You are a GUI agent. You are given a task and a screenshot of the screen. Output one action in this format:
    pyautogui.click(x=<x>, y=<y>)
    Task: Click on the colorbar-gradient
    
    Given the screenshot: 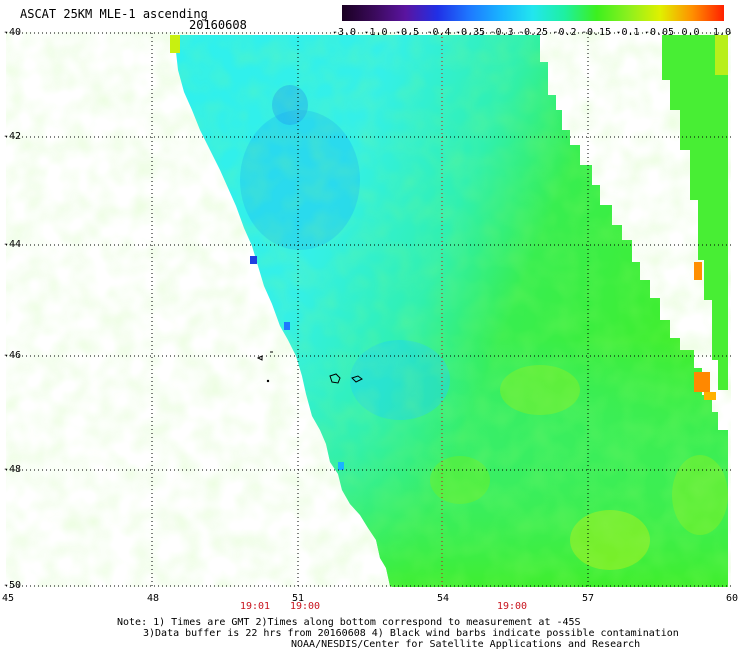 What is the action you would take?
    pyautogui.click(x=533, y=13)
    